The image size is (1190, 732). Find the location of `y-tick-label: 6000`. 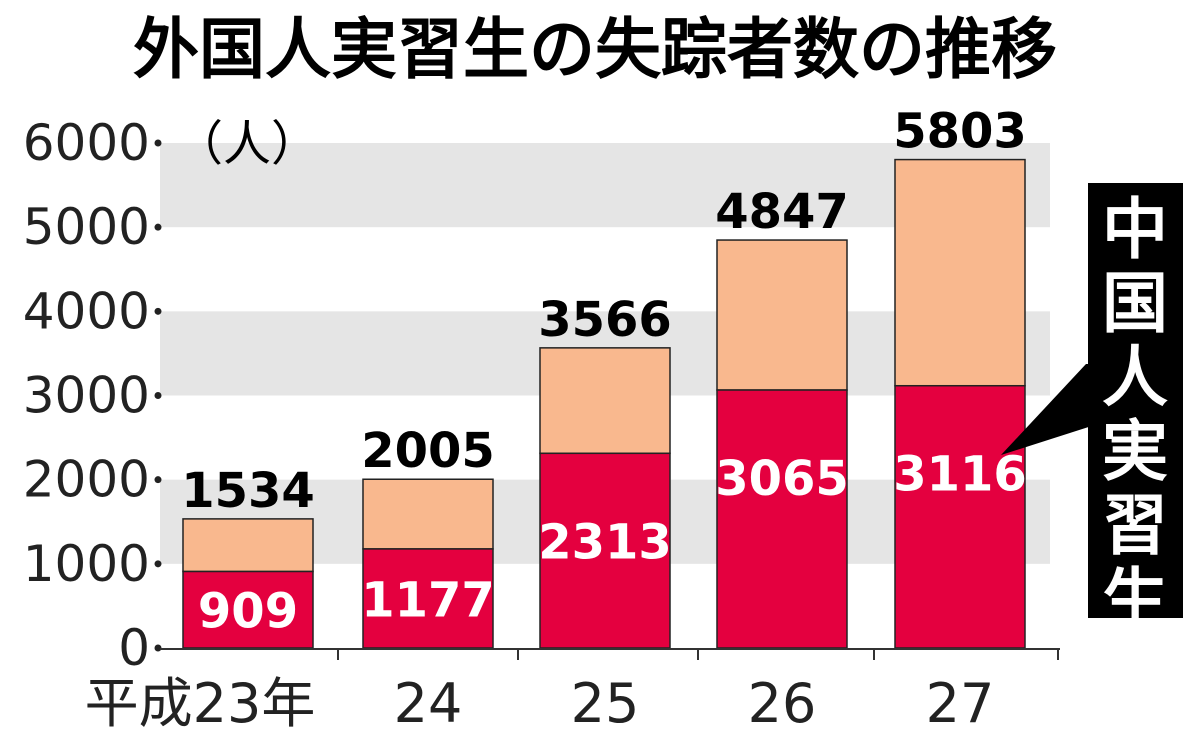

y-tick-label: 6000 is located at coordinates (86, 143).